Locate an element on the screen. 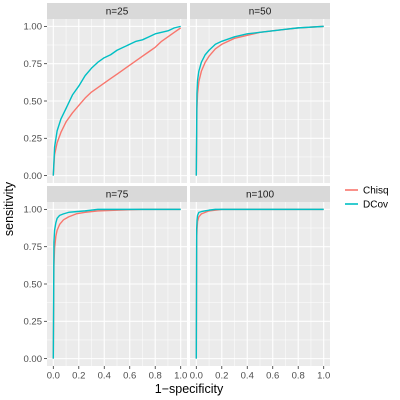 The width and height of the screenshot is (400, 400). strip-label: n=75 is located at coordinates (117, 195).